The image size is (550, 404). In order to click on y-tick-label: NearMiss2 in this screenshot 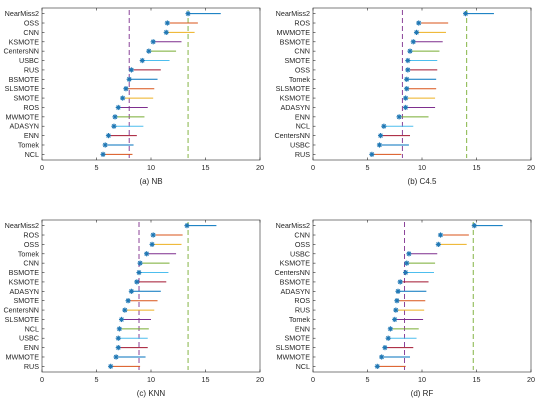, I will do `click(293, 13)`.